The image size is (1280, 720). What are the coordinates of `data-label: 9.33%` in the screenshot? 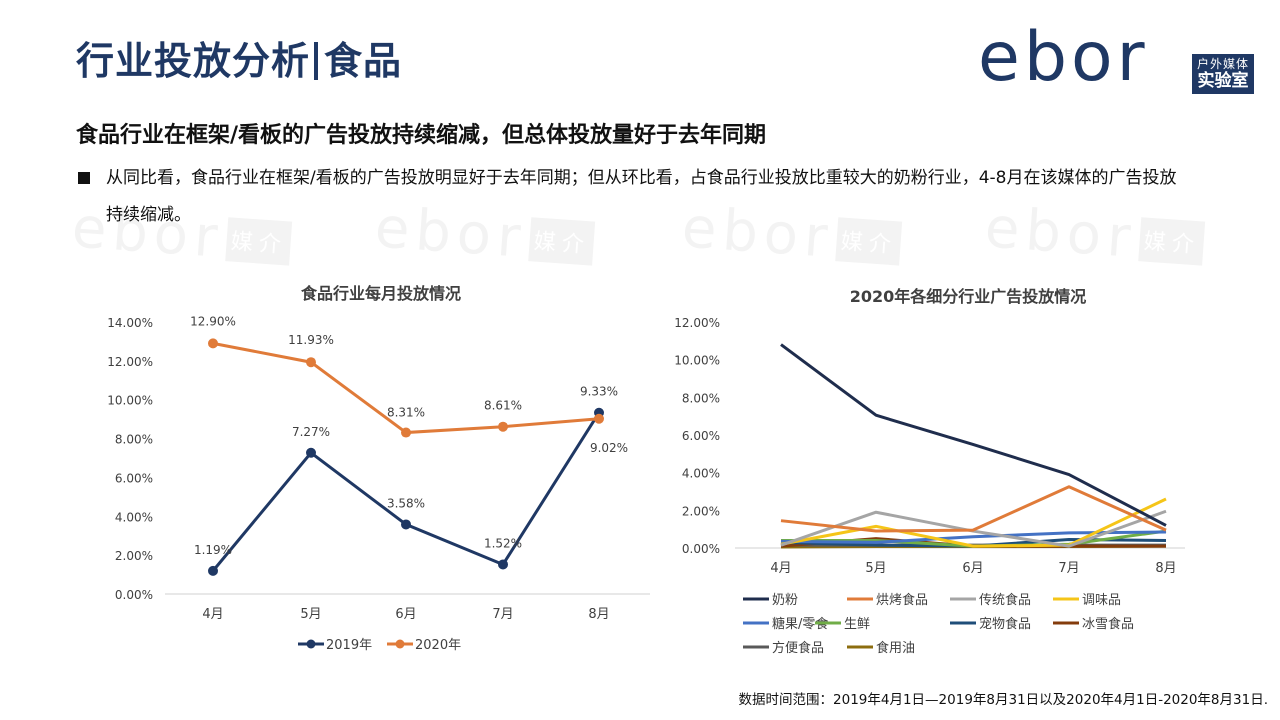 It's located at (599, 392).